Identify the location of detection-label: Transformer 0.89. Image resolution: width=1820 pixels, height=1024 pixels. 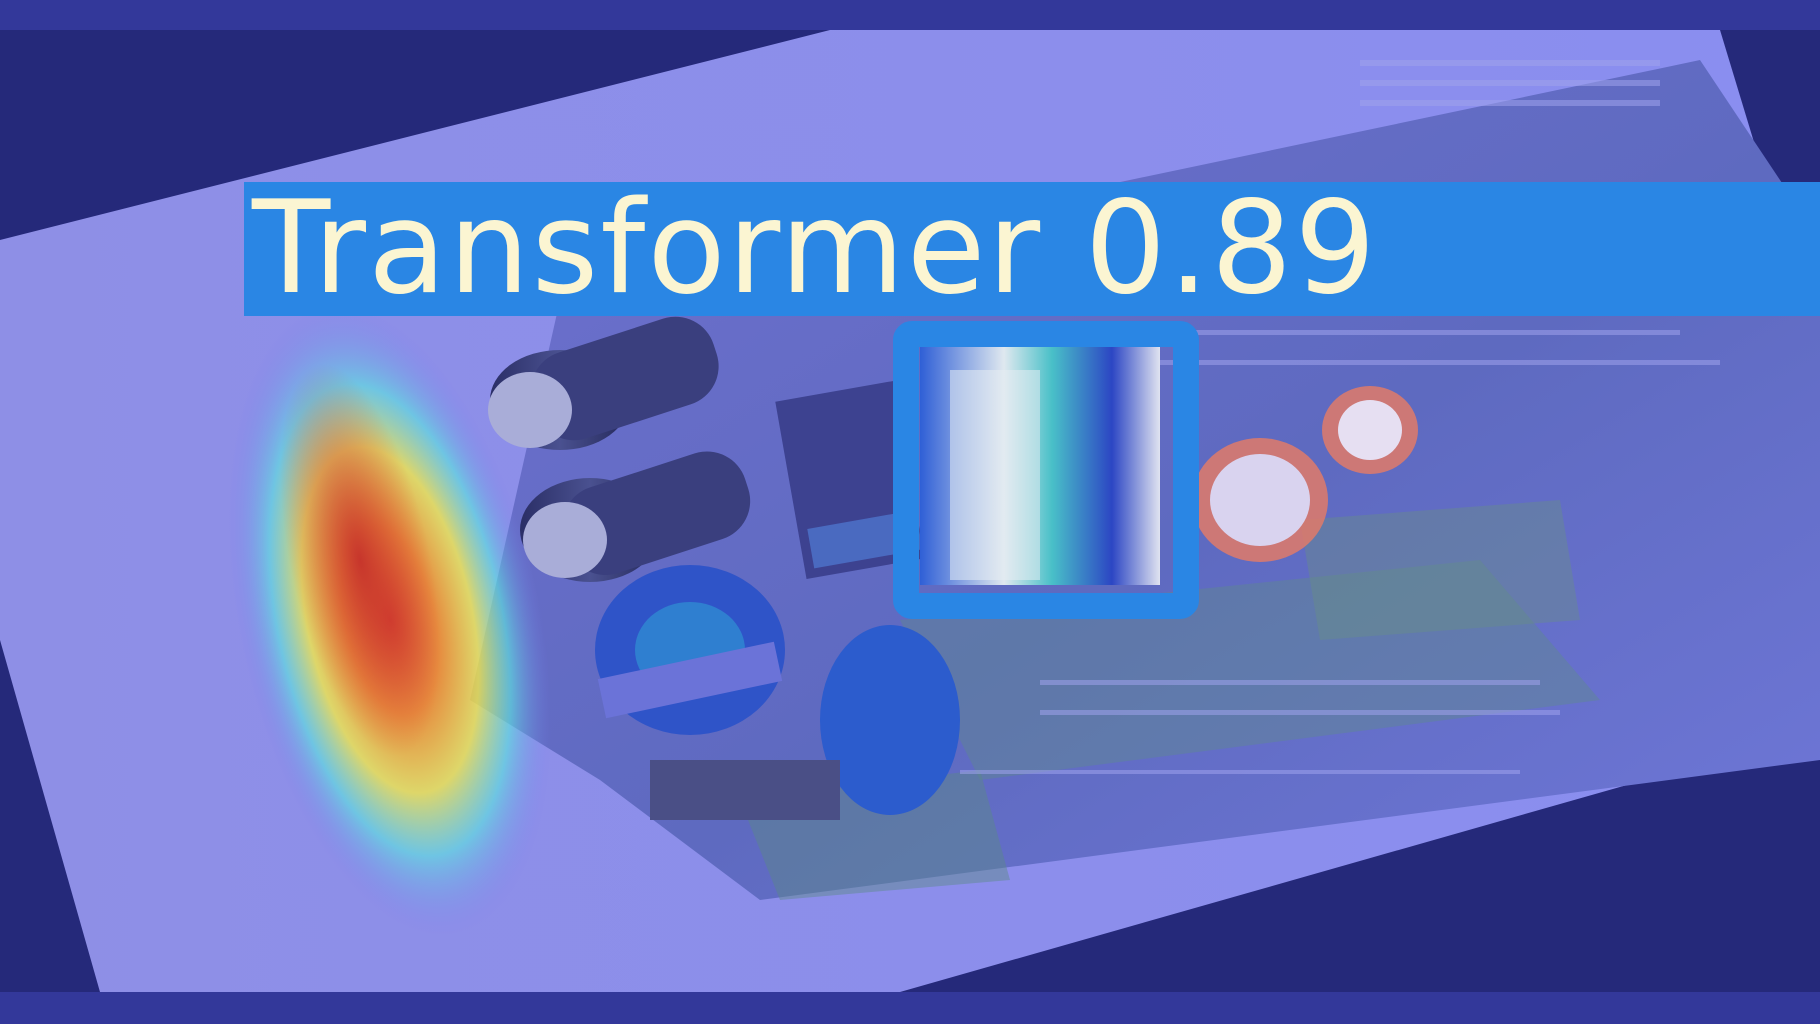
(815, 248).